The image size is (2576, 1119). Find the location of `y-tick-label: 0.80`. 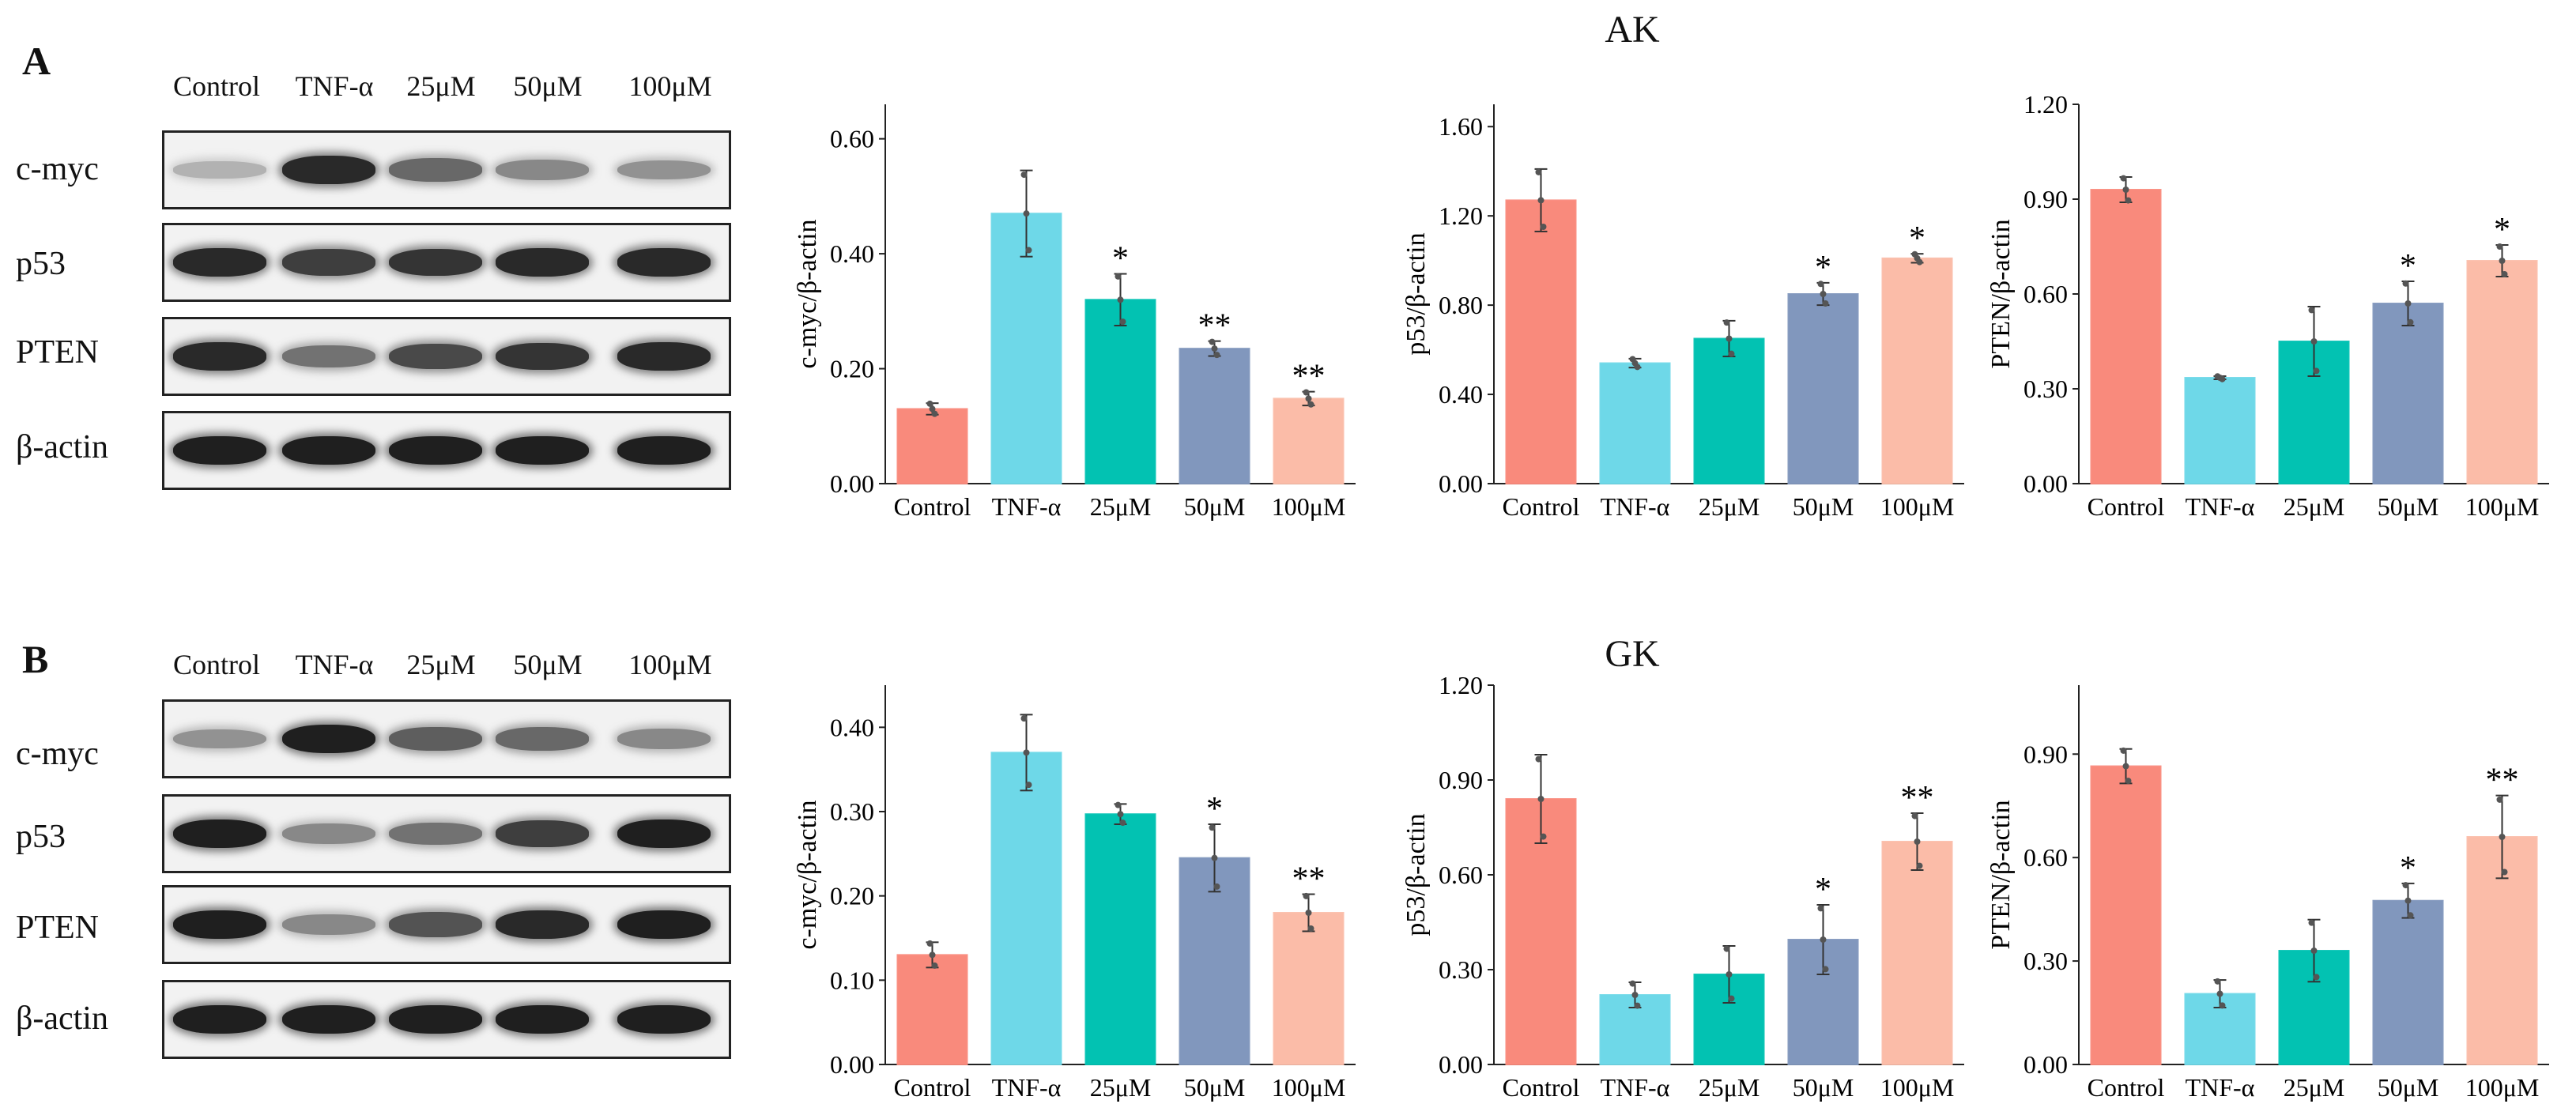

y-tick-label: 0.80 is located at coordinates (1461, 305).